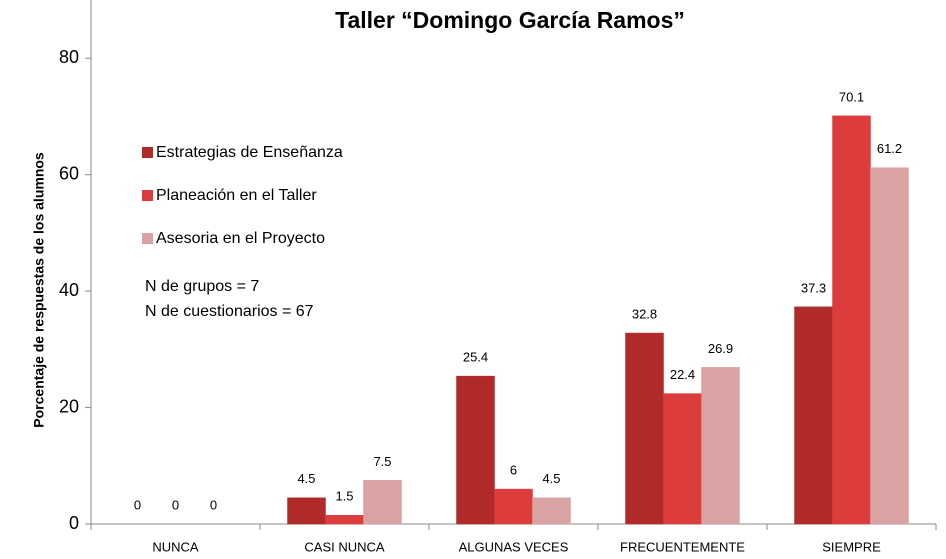  What do you see at coordinates (644, 313) in the screenshot?
I see `data-label: 32.8` at bounding box center [644, 313].